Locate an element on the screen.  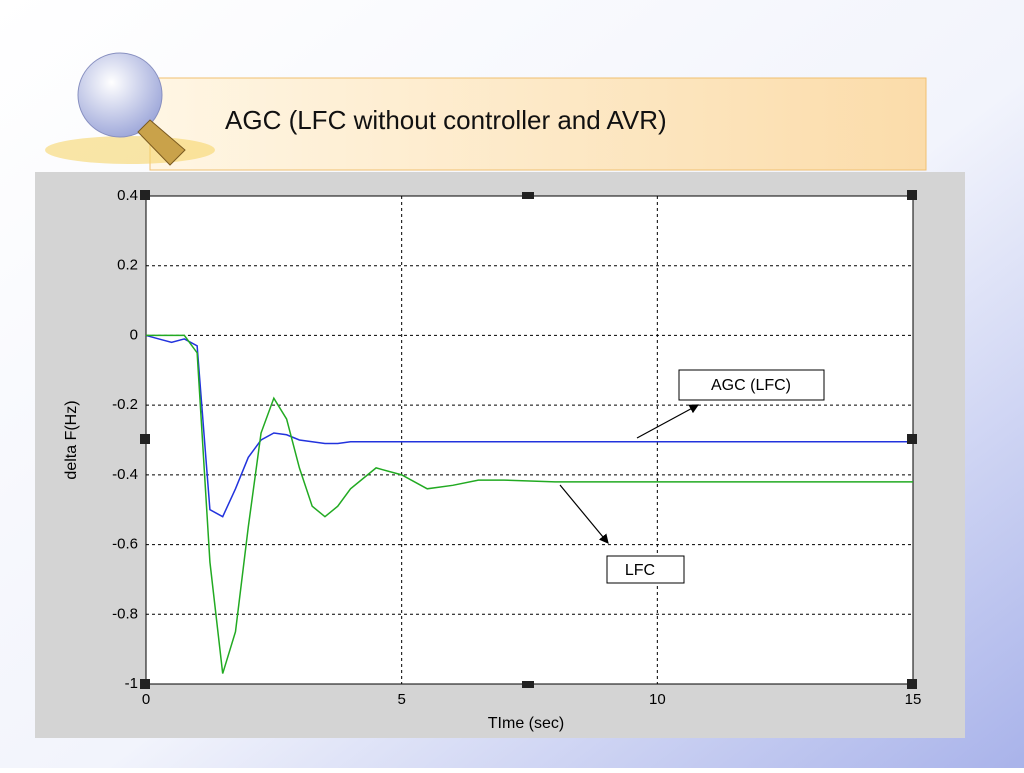
annotation-label: LFC is located at coordinates (640, 570).